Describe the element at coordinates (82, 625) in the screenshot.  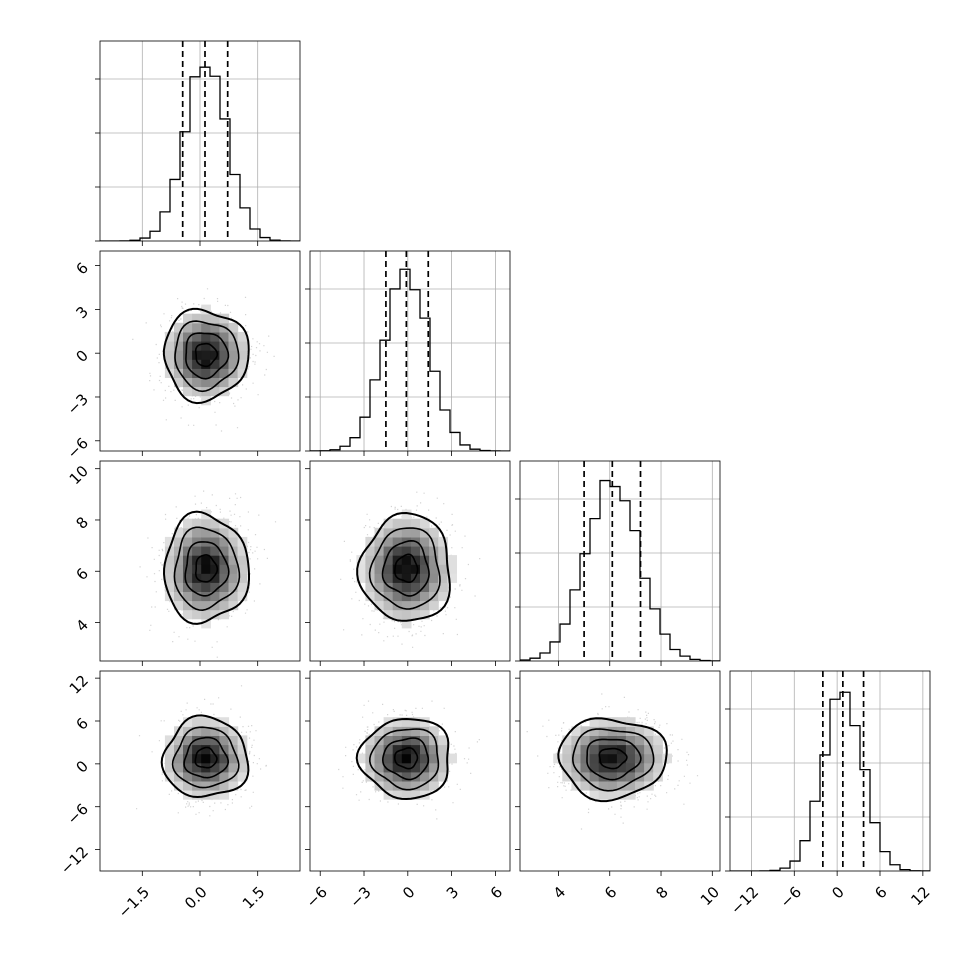
I see `y-tick-label: 4` at that location.